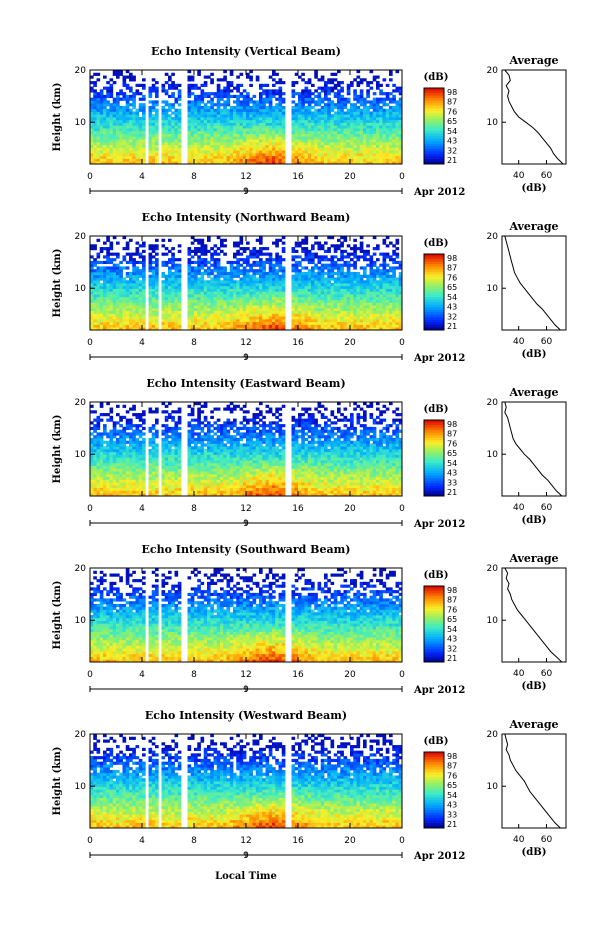 The height and width of the screenshot is (929, 616). Describe the element at coordinates (493, 71) in the screenshot. I see `profile-y-tick-label: 20` at that location.